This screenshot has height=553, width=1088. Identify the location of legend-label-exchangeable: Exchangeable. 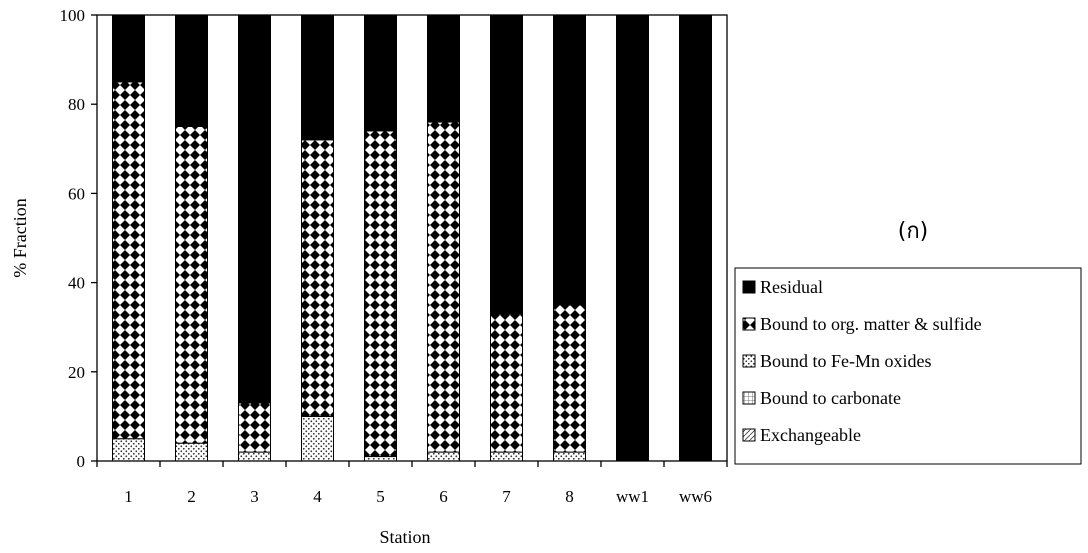
(810, 435).